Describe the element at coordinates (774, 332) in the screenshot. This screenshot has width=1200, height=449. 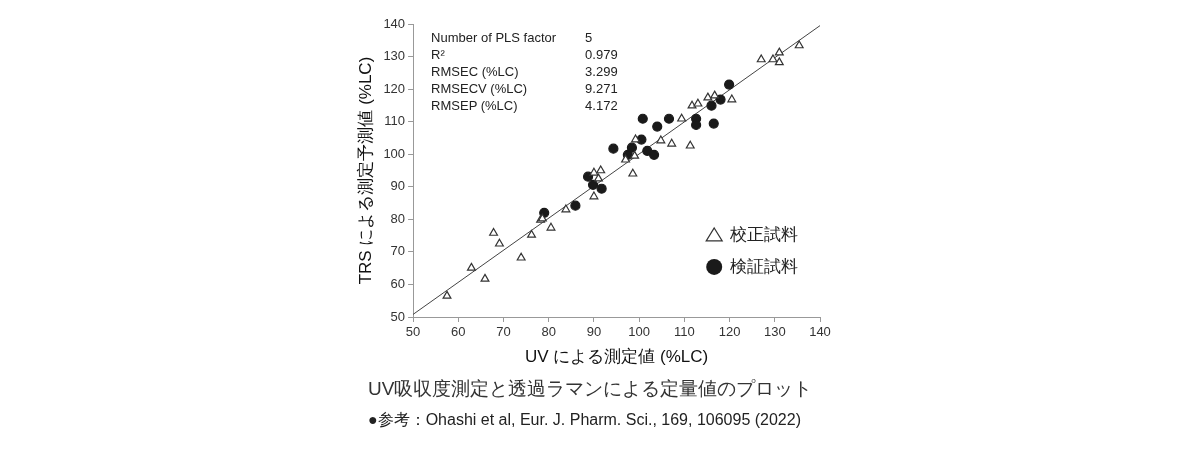
I see `x-tick-label: 130` at that location.